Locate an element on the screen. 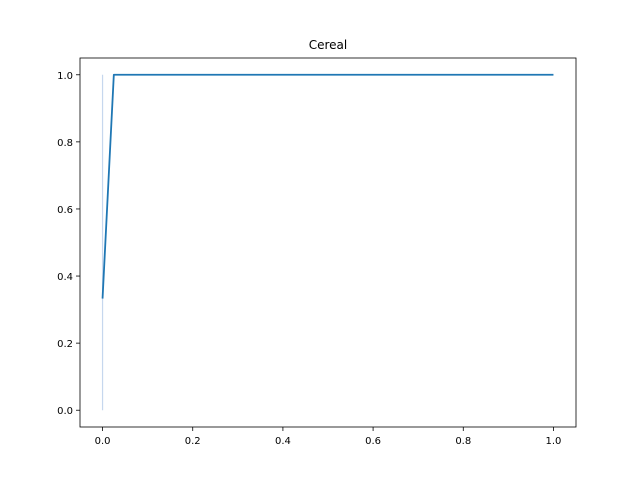 The width and height of the screenshot is (640, 480). y-tick-label: 0.2 is located at coordinates (65, 344).